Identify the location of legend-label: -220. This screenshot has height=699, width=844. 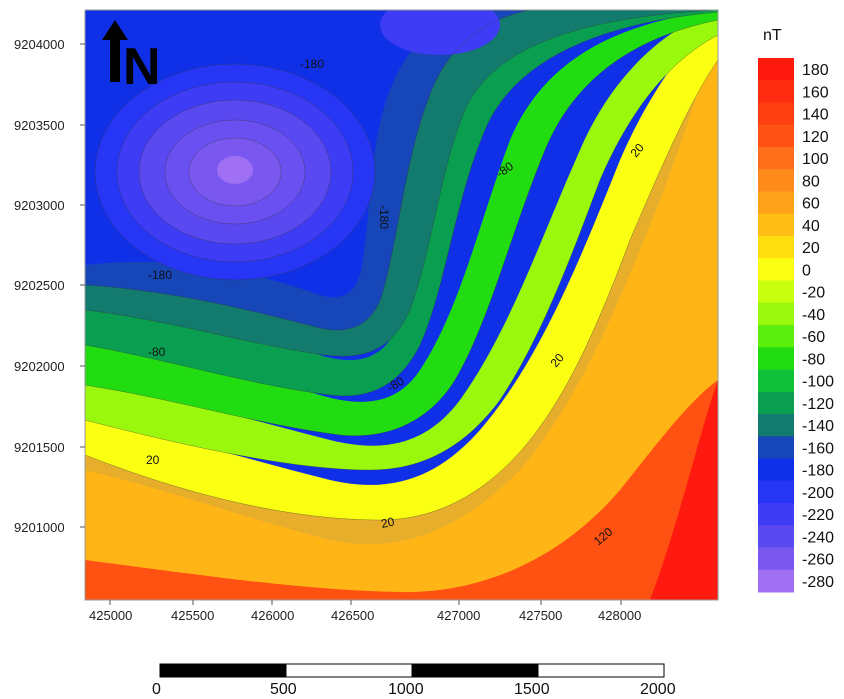
(818, 515).